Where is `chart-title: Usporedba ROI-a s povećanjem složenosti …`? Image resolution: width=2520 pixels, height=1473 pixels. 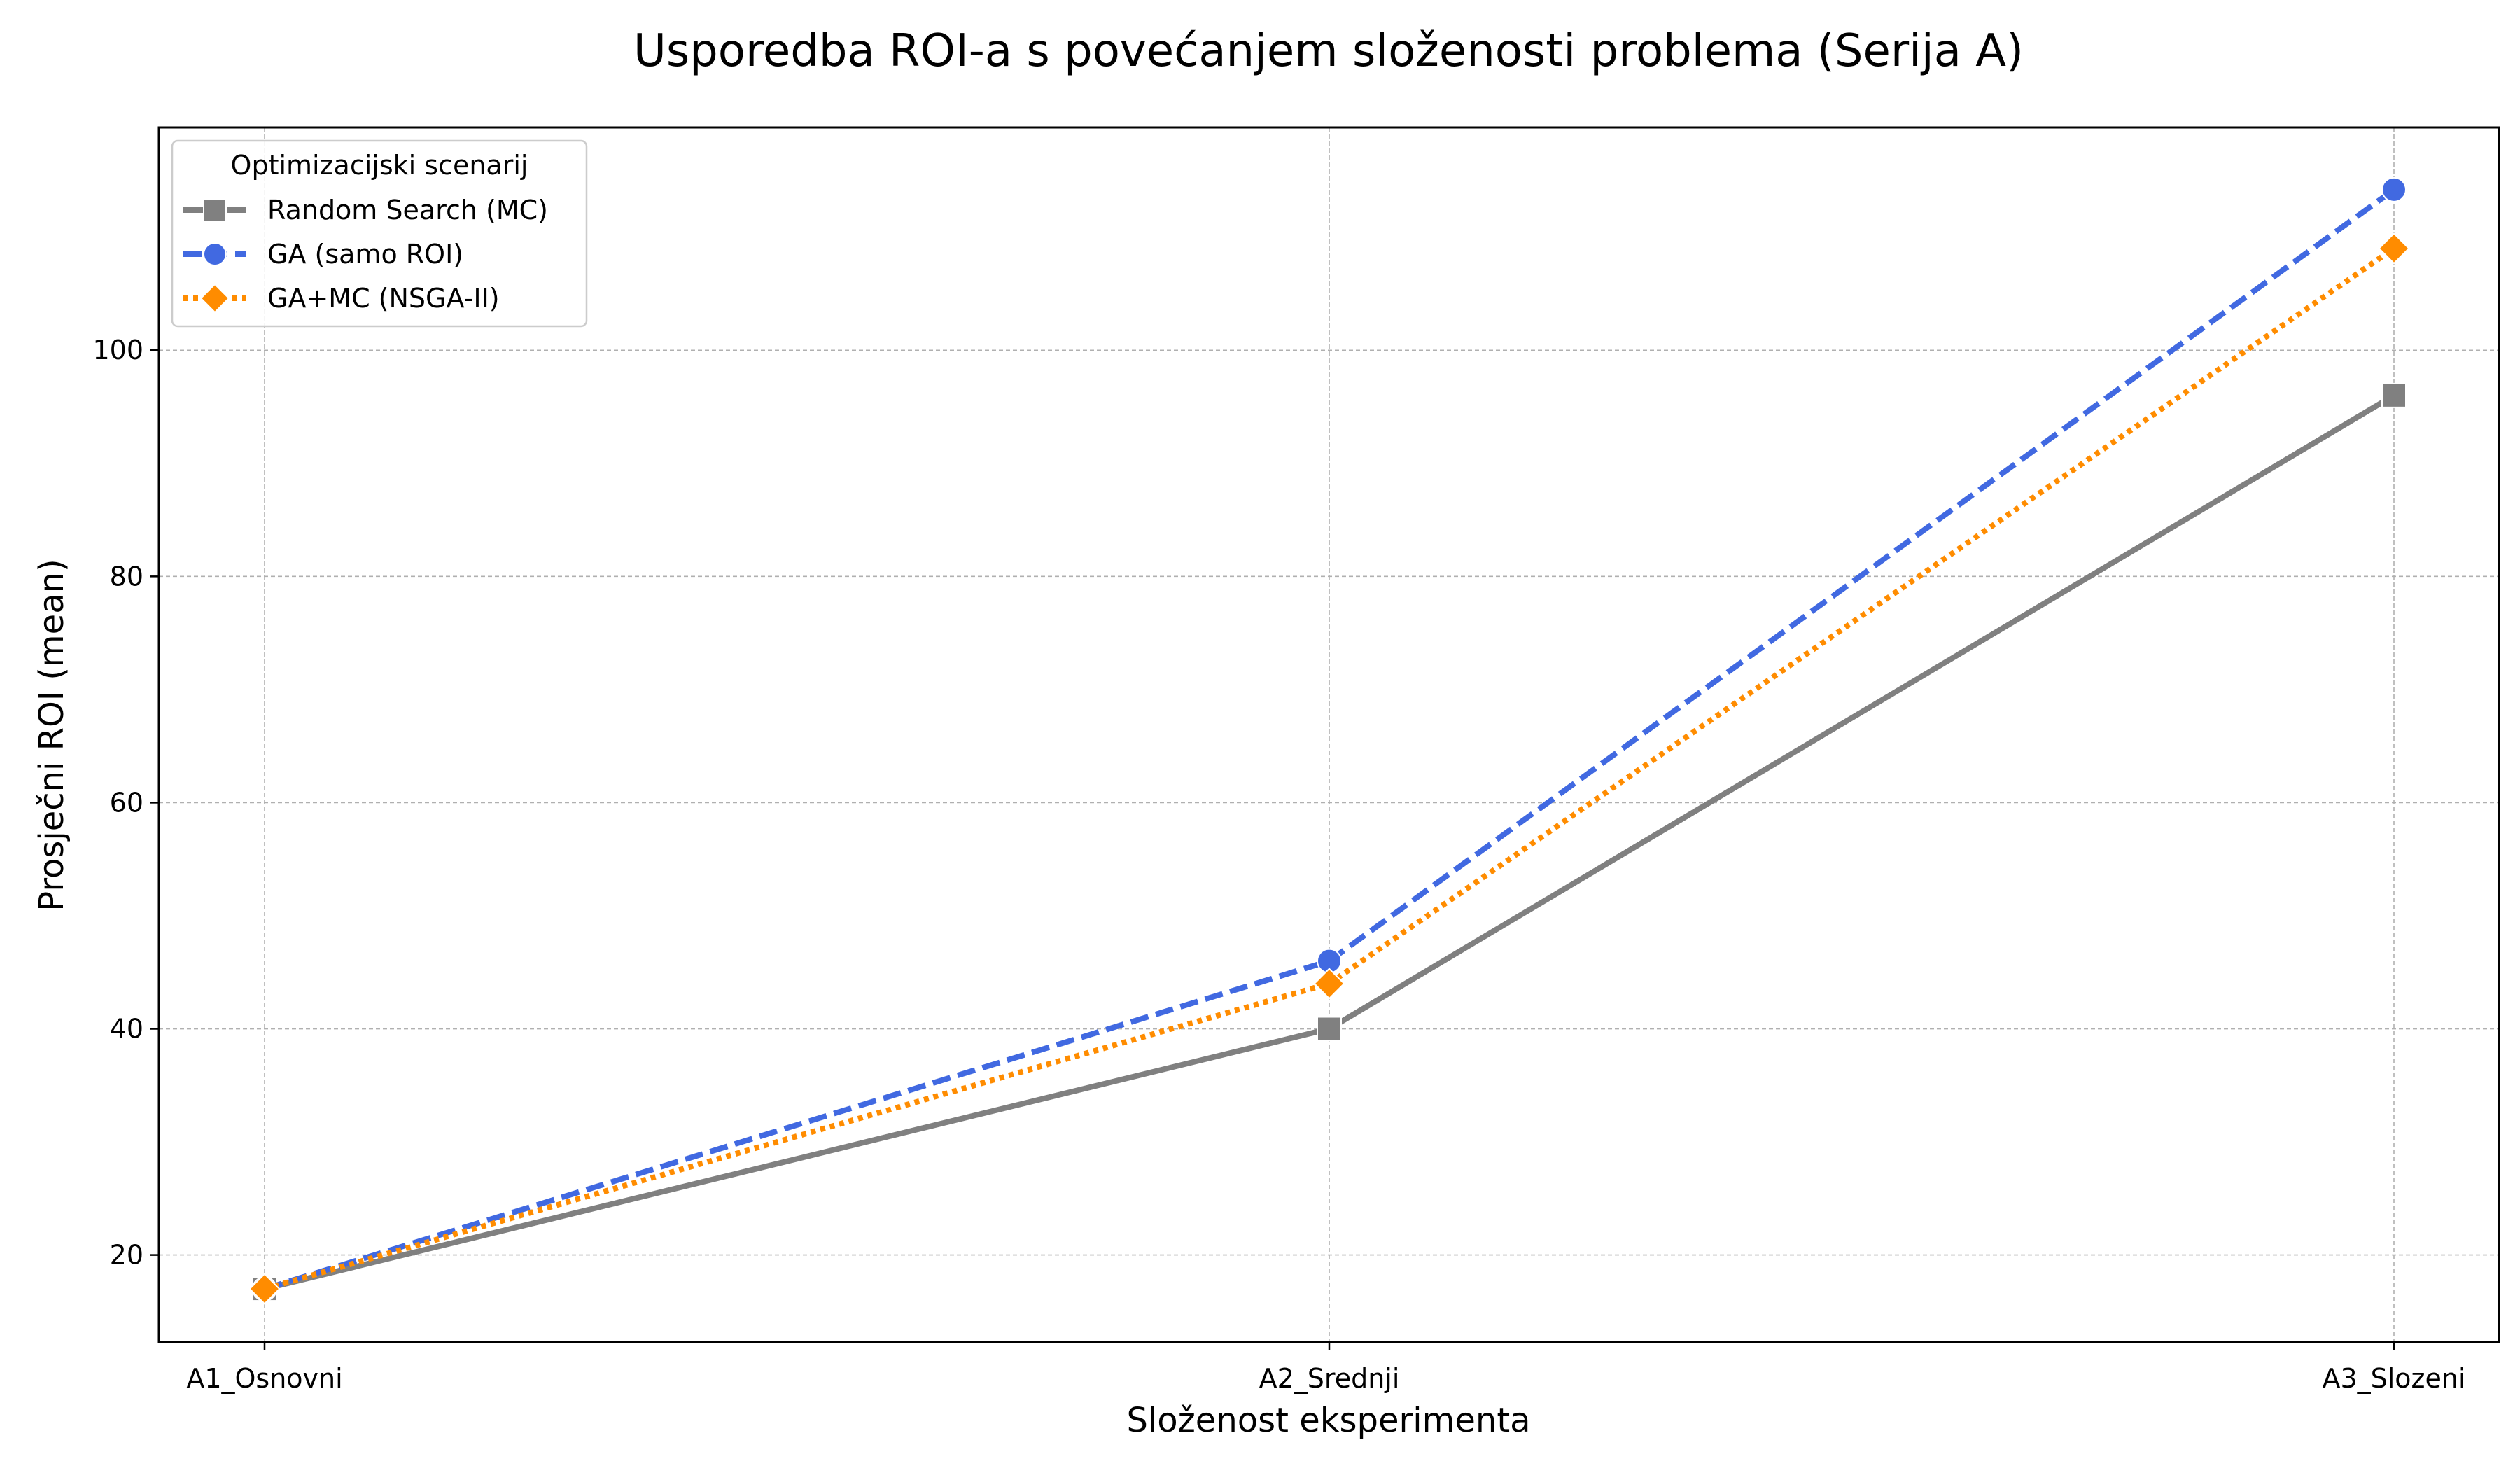 chart-title: Usporedba ROI-a s povećanjem složenosti … is located at coordinates (1329, 51).